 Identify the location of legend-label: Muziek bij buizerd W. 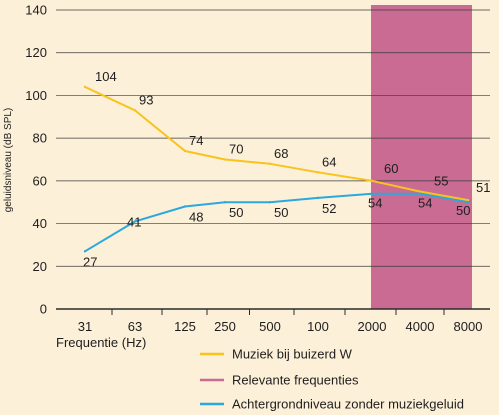
(292, 354).